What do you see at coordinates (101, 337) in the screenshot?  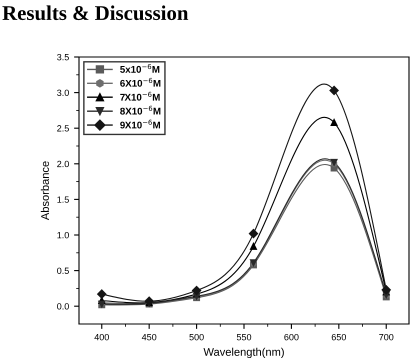 I see `x-tick-label: 400` at bounding box center [101, 337].